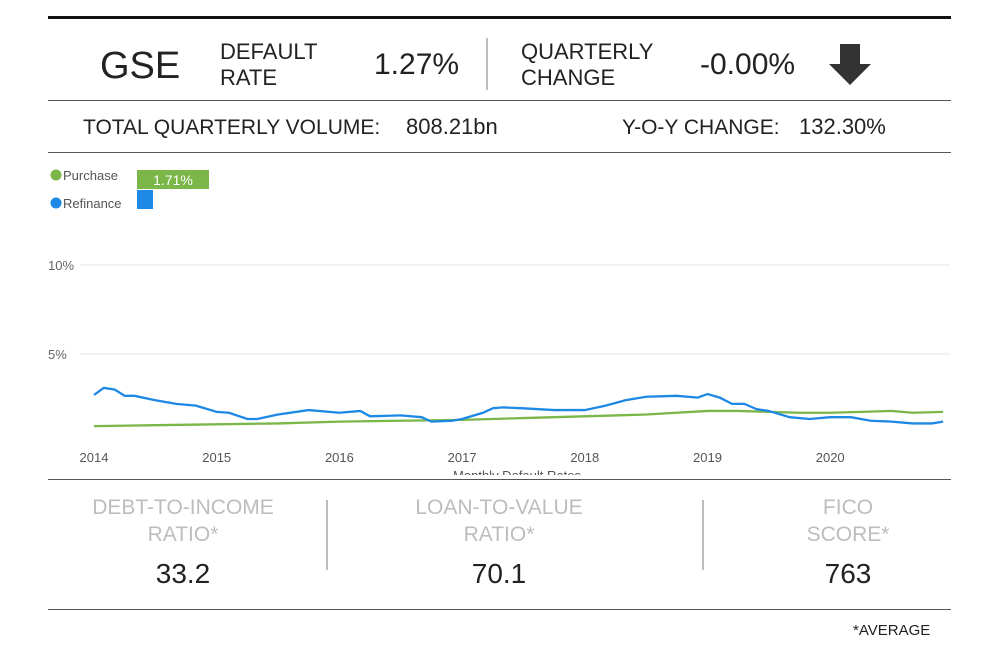  I want to click on x-tick-label: 2017, so click(462, 457).